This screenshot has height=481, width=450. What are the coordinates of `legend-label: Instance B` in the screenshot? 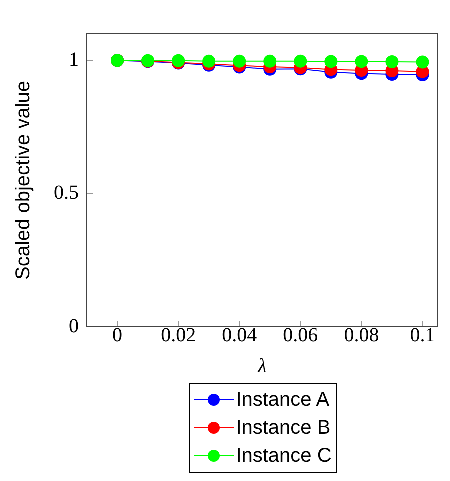 It's located at (283, 428).